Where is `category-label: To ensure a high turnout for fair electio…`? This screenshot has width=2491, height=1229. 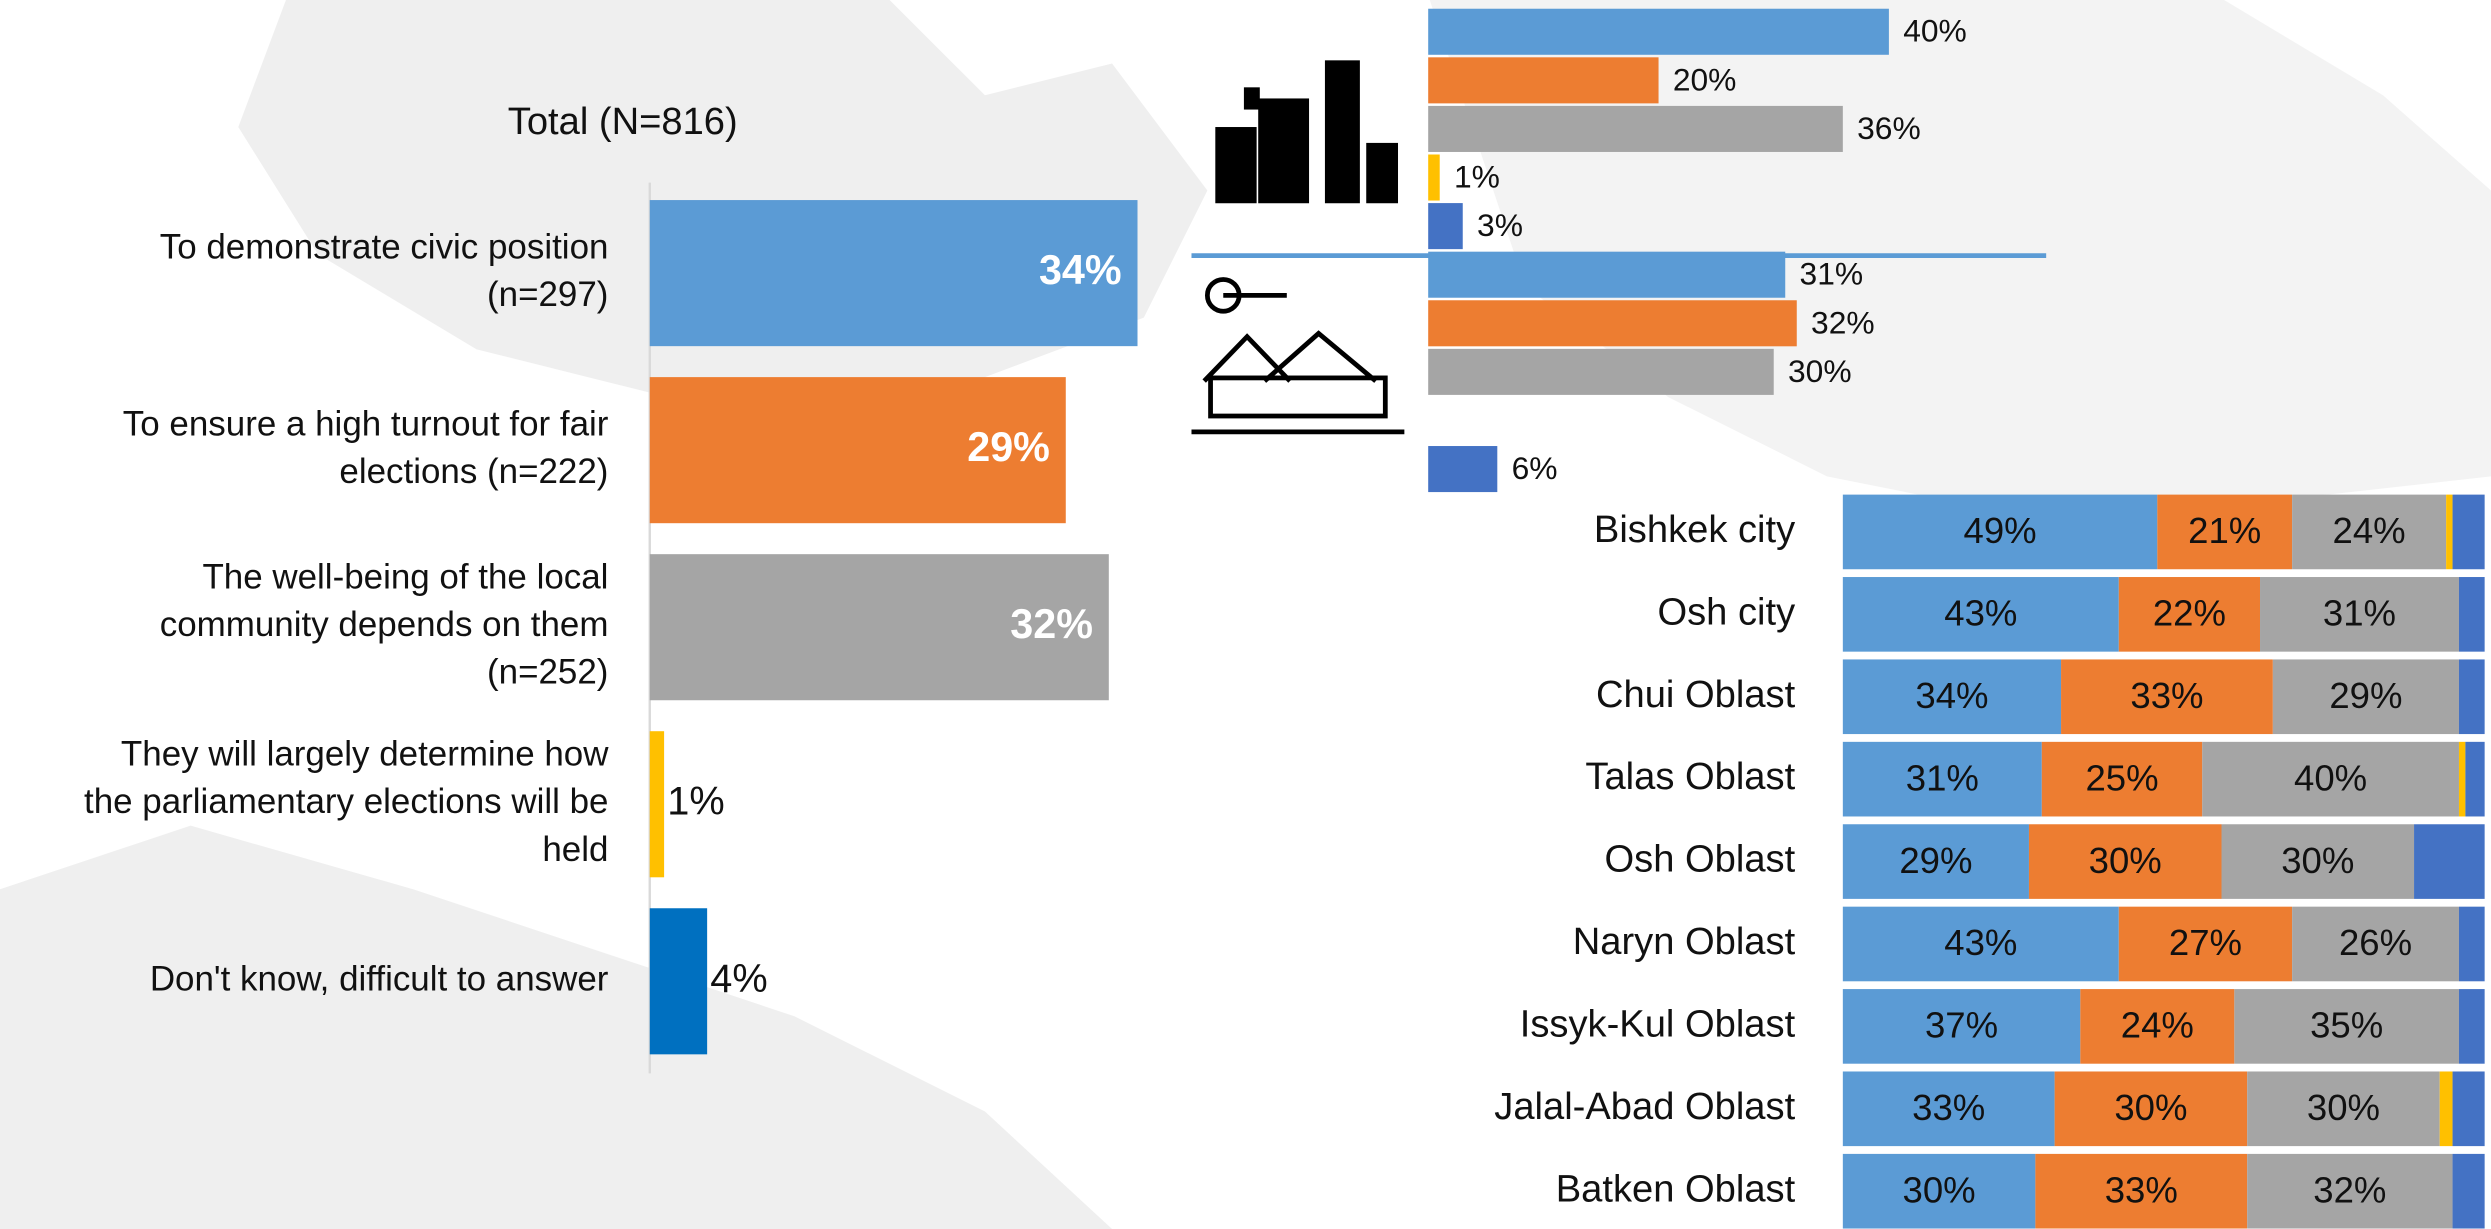 category-label: To ensure a high turnout for fair electio… is located at coordinates (366, 448).